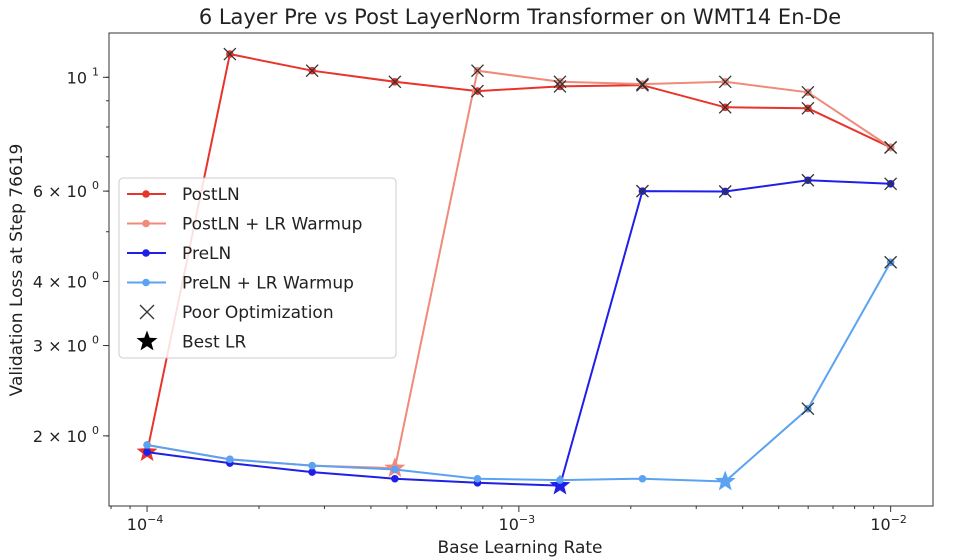  I want to click on legend-item: Poor Optimization, so click(236, 313).